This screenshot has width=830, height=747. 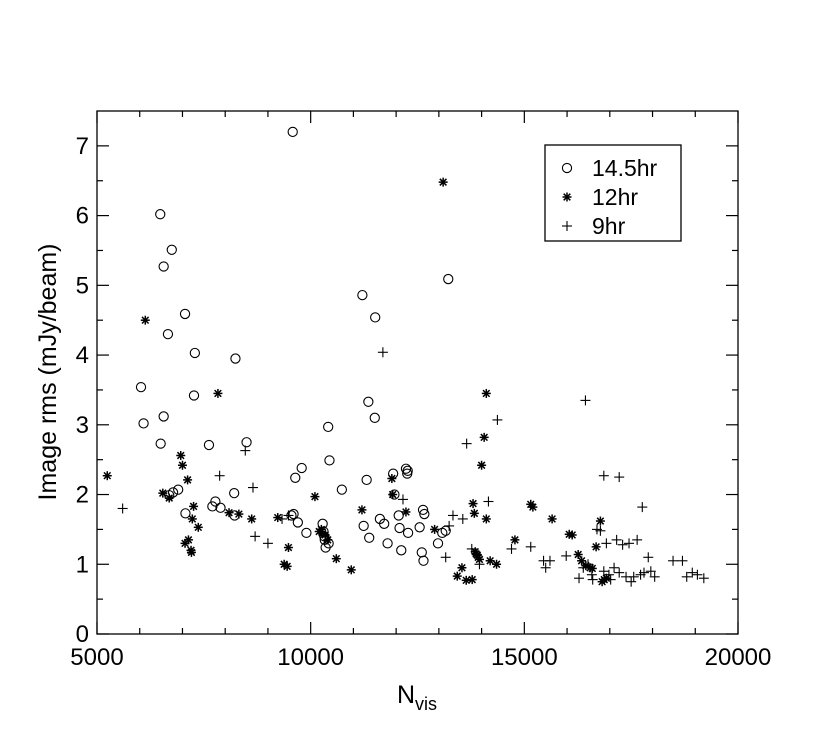 What do you see at coordinates (426, 704) in the screenshot?
I see `x-axis-title-subscript: vis` at bounding box center [426, 704].